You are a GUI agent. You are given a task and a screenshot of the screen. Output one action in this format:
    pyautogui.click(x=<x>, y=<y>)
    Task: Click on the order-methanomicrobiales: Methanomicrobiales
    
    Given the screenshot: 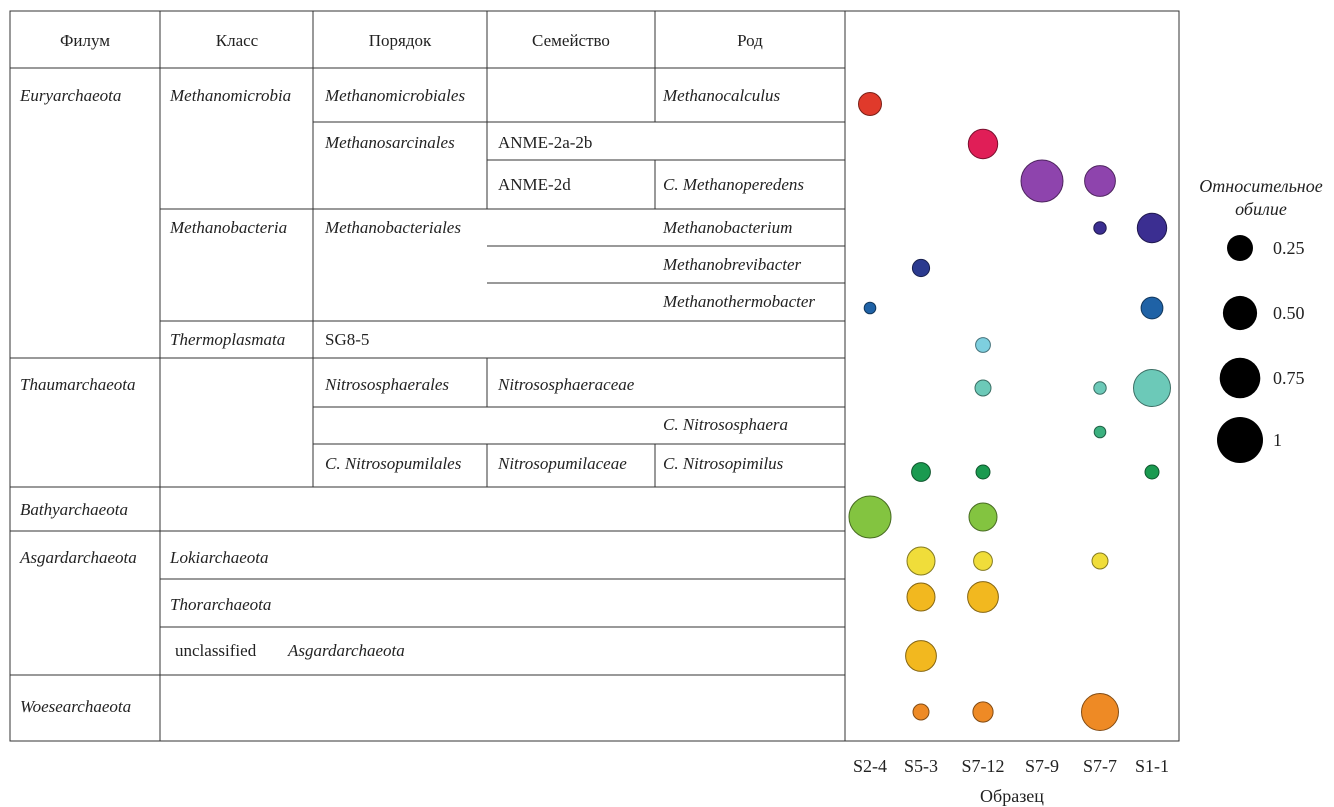 What is the action you would take?
    pyautogui.click(x=394, y=95)
    